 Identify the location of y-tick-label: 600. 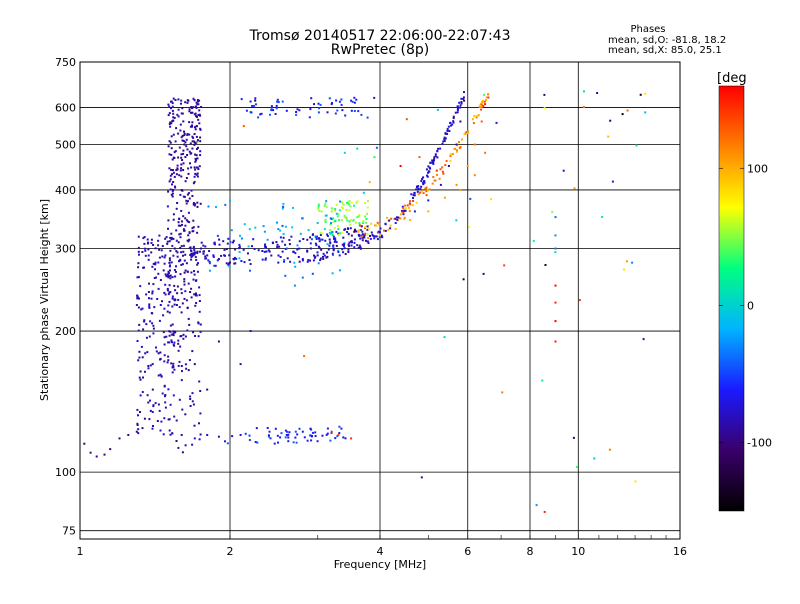
(65, 107).